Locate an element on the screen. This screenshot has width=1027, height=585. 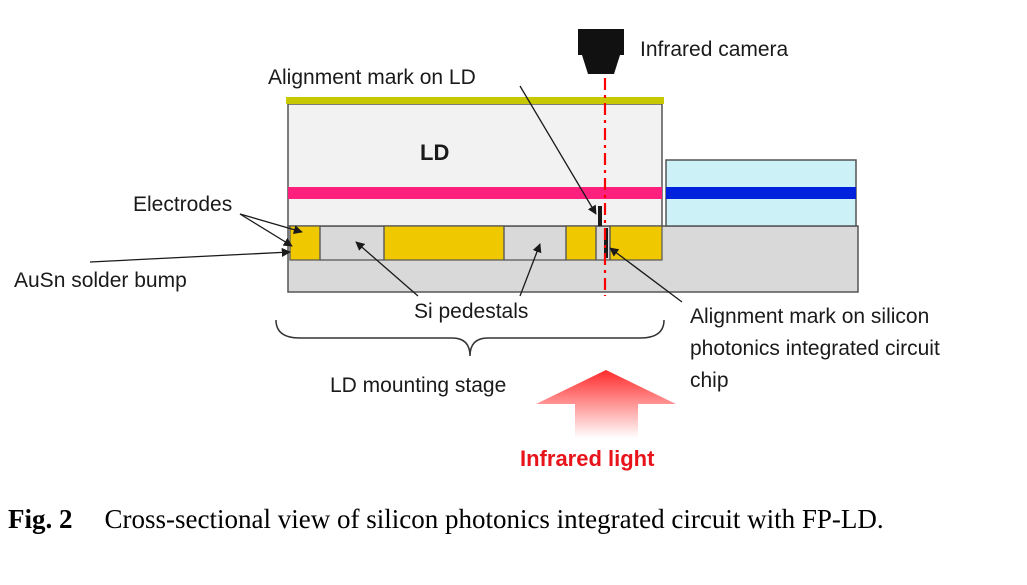
label-ld: LD is located at coordinates (434, 152).